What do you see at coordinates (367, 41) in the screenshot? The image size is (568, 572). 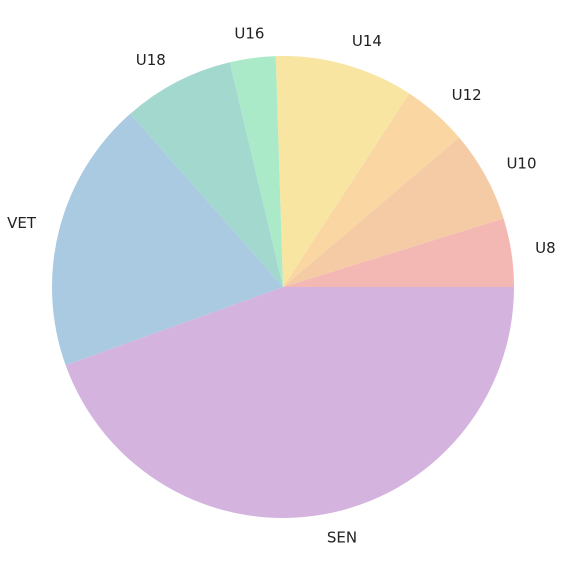 I see `pie-label-u14: U14` at bounding box center [367, 41].